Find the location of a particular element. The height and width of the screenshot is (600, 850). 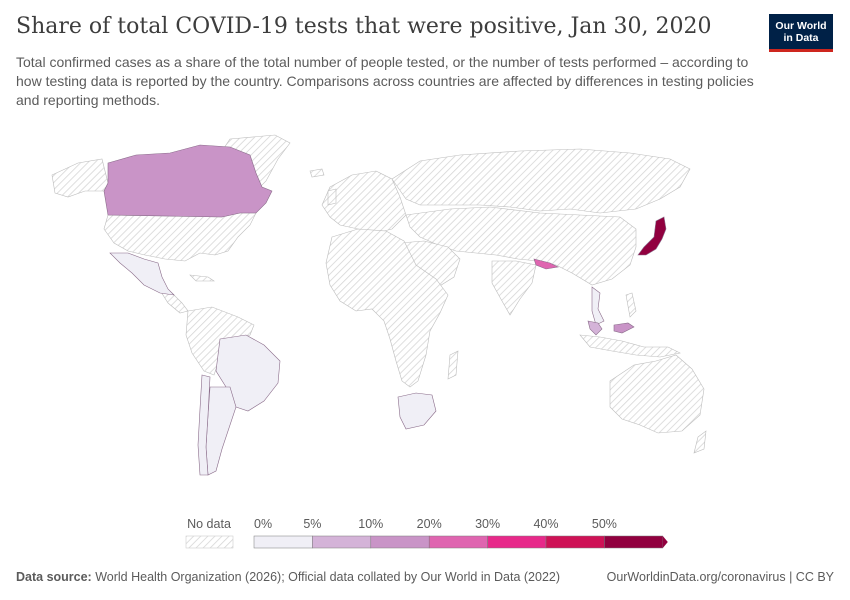

country-new-zealand is located at coordinates (700, 442).